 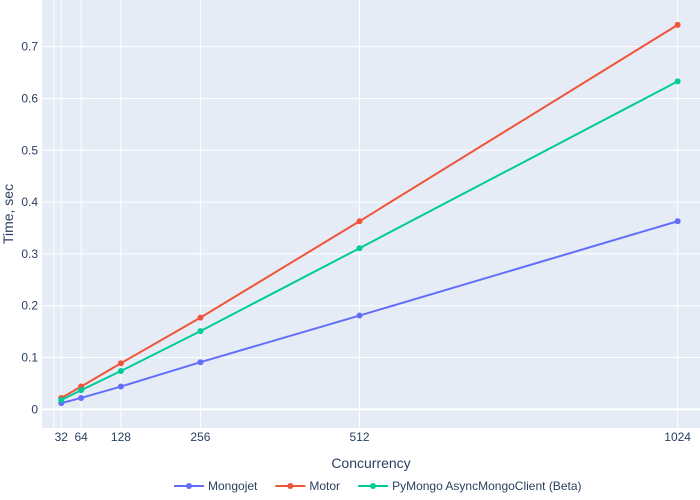 I want to click on legend-item: PyMongo AsyncMongoClient (Beta), so click(x=470, y=486).